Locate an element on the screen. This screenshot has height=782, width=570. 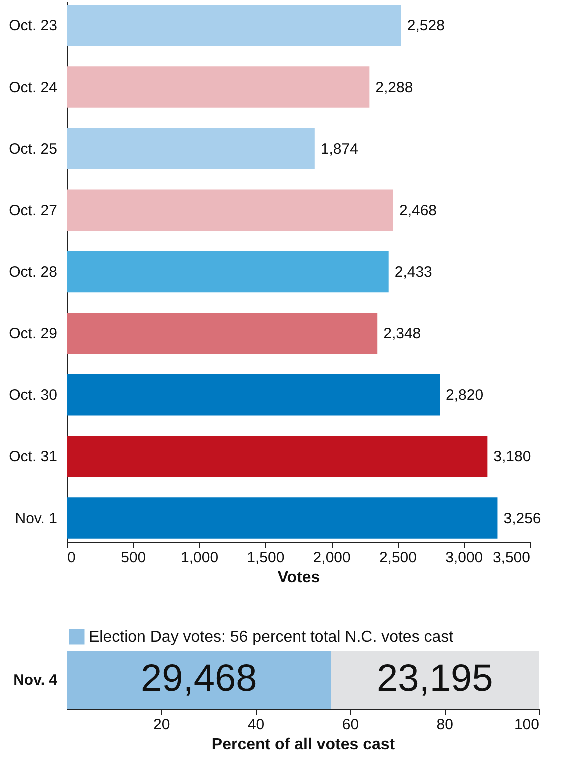
data-label: 1,874 is located at coordinates (339, 149).